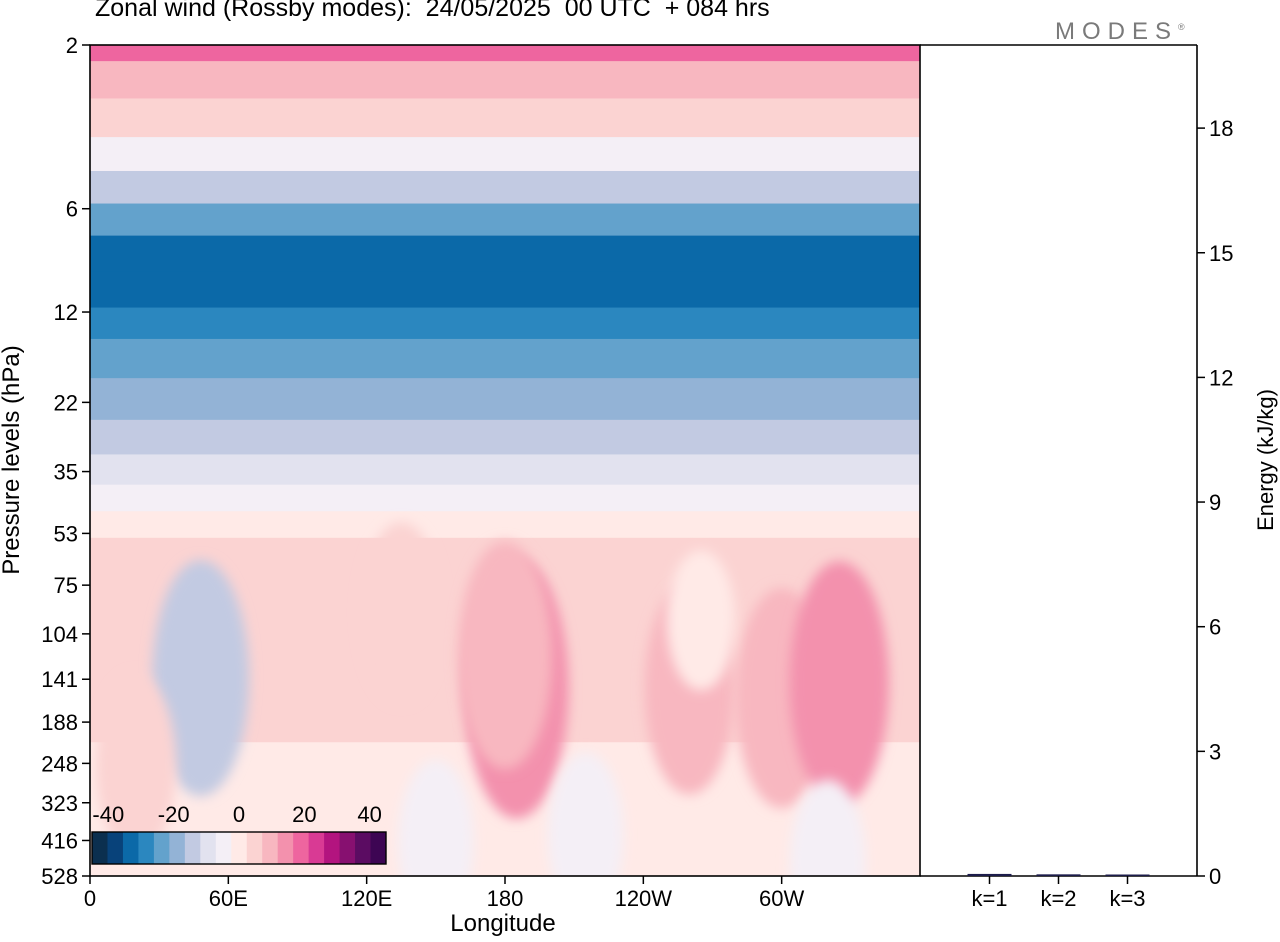 The height and width of the screenshot is (942, 1280). I want to click on brand-name: MODES, so click(1117, 31).